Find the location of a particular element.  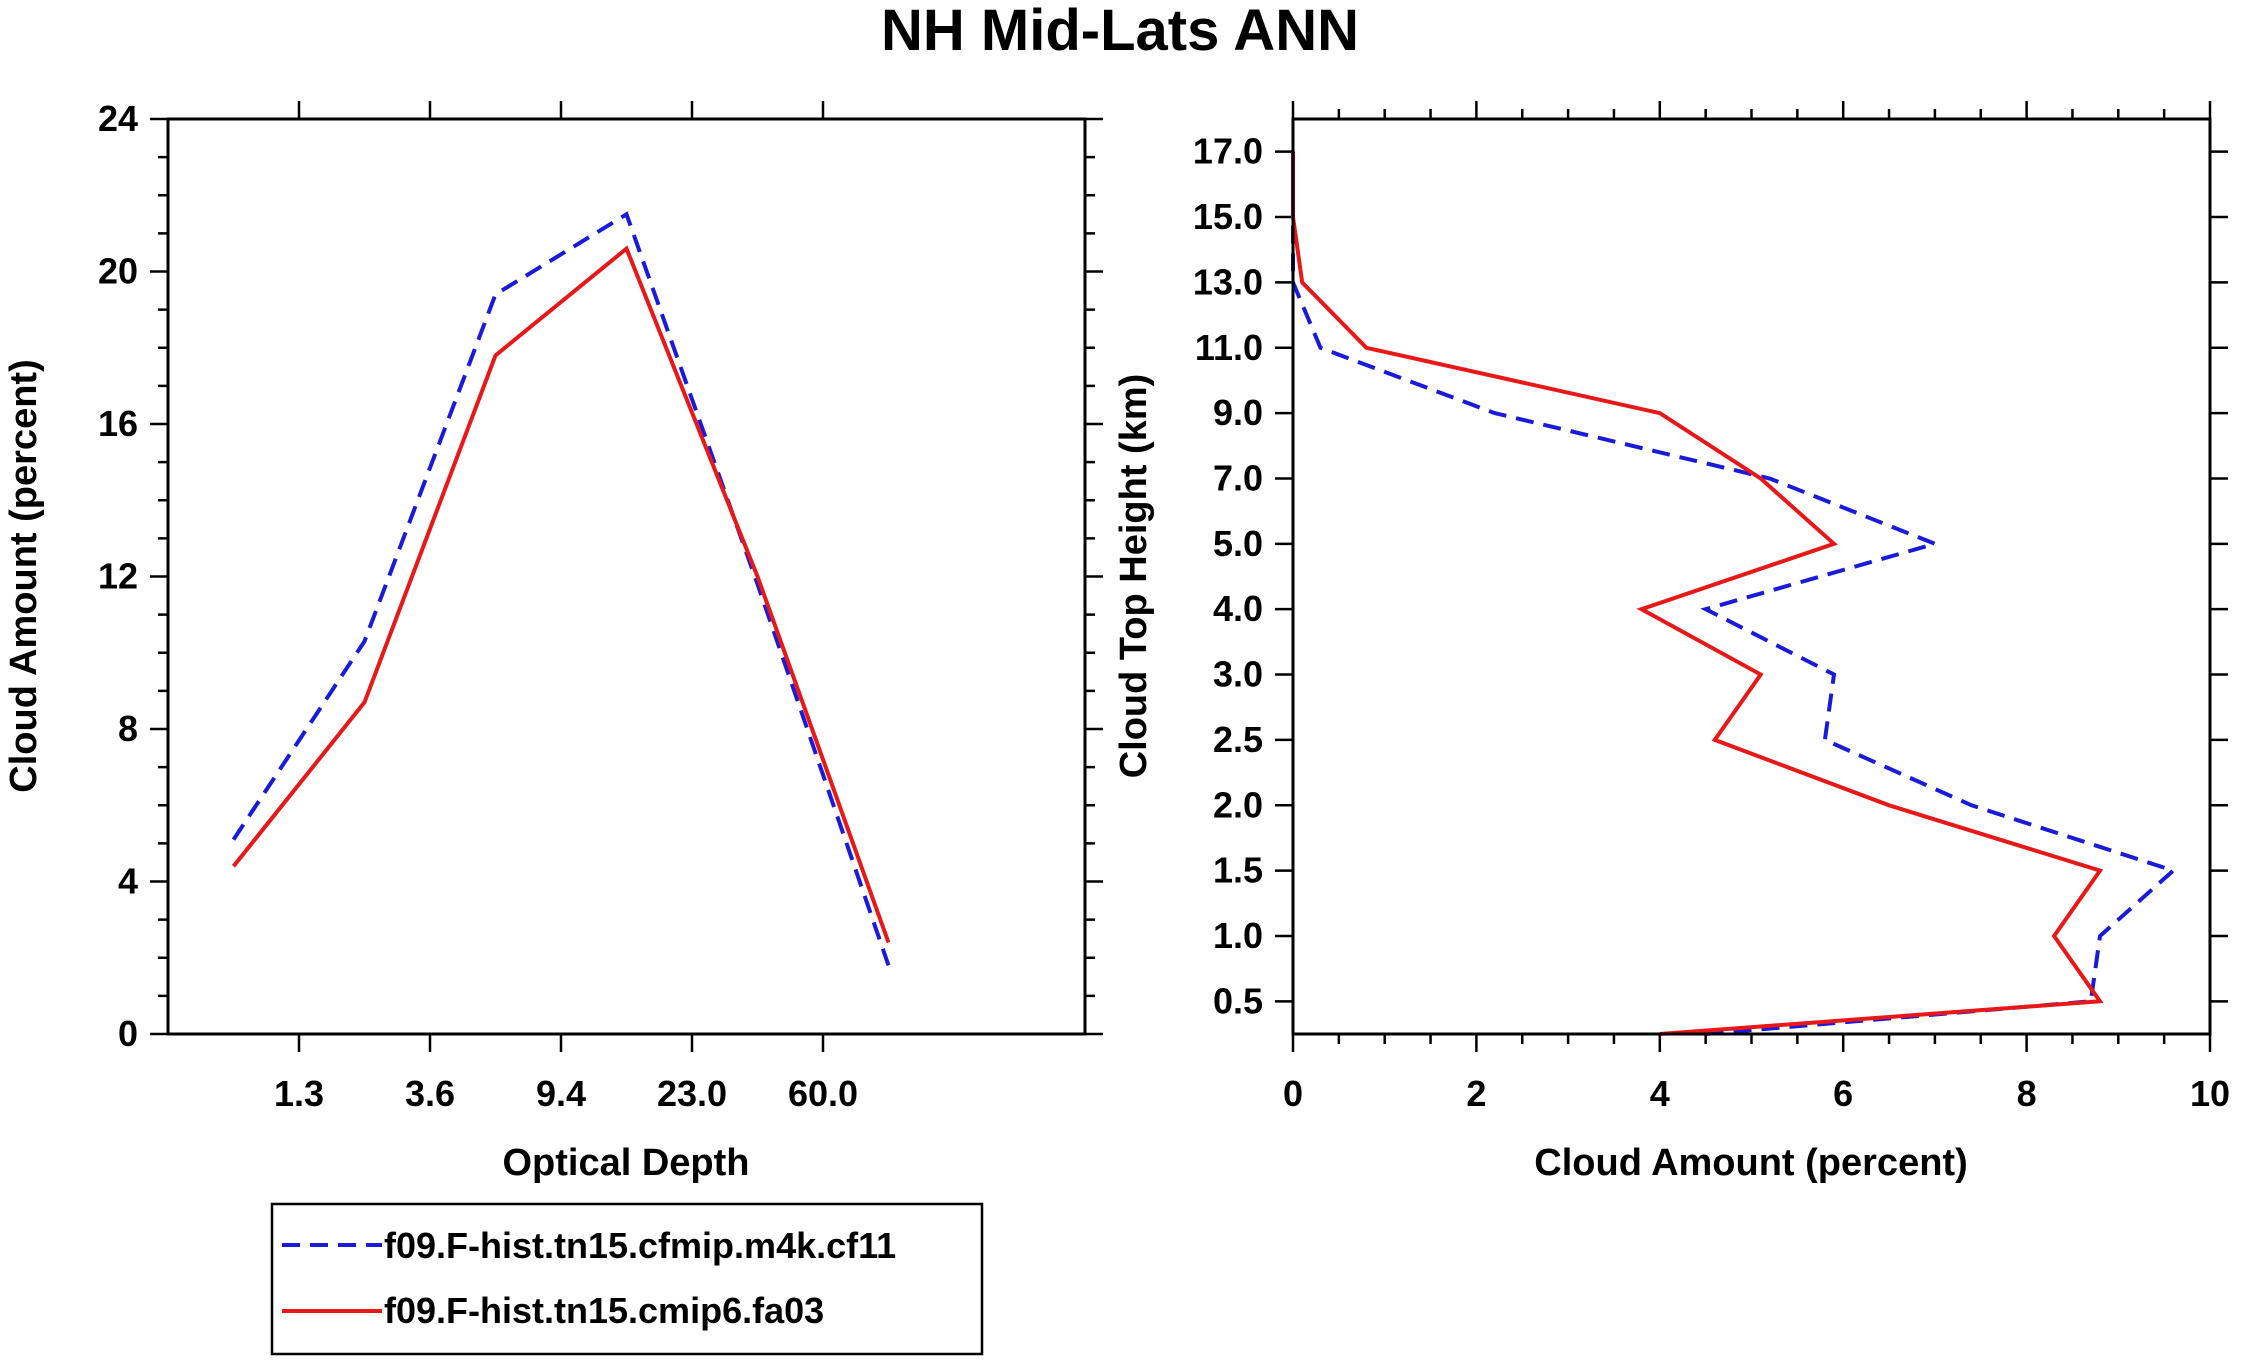

left-ytick-label: 24 is located at coordinates (118, 118).